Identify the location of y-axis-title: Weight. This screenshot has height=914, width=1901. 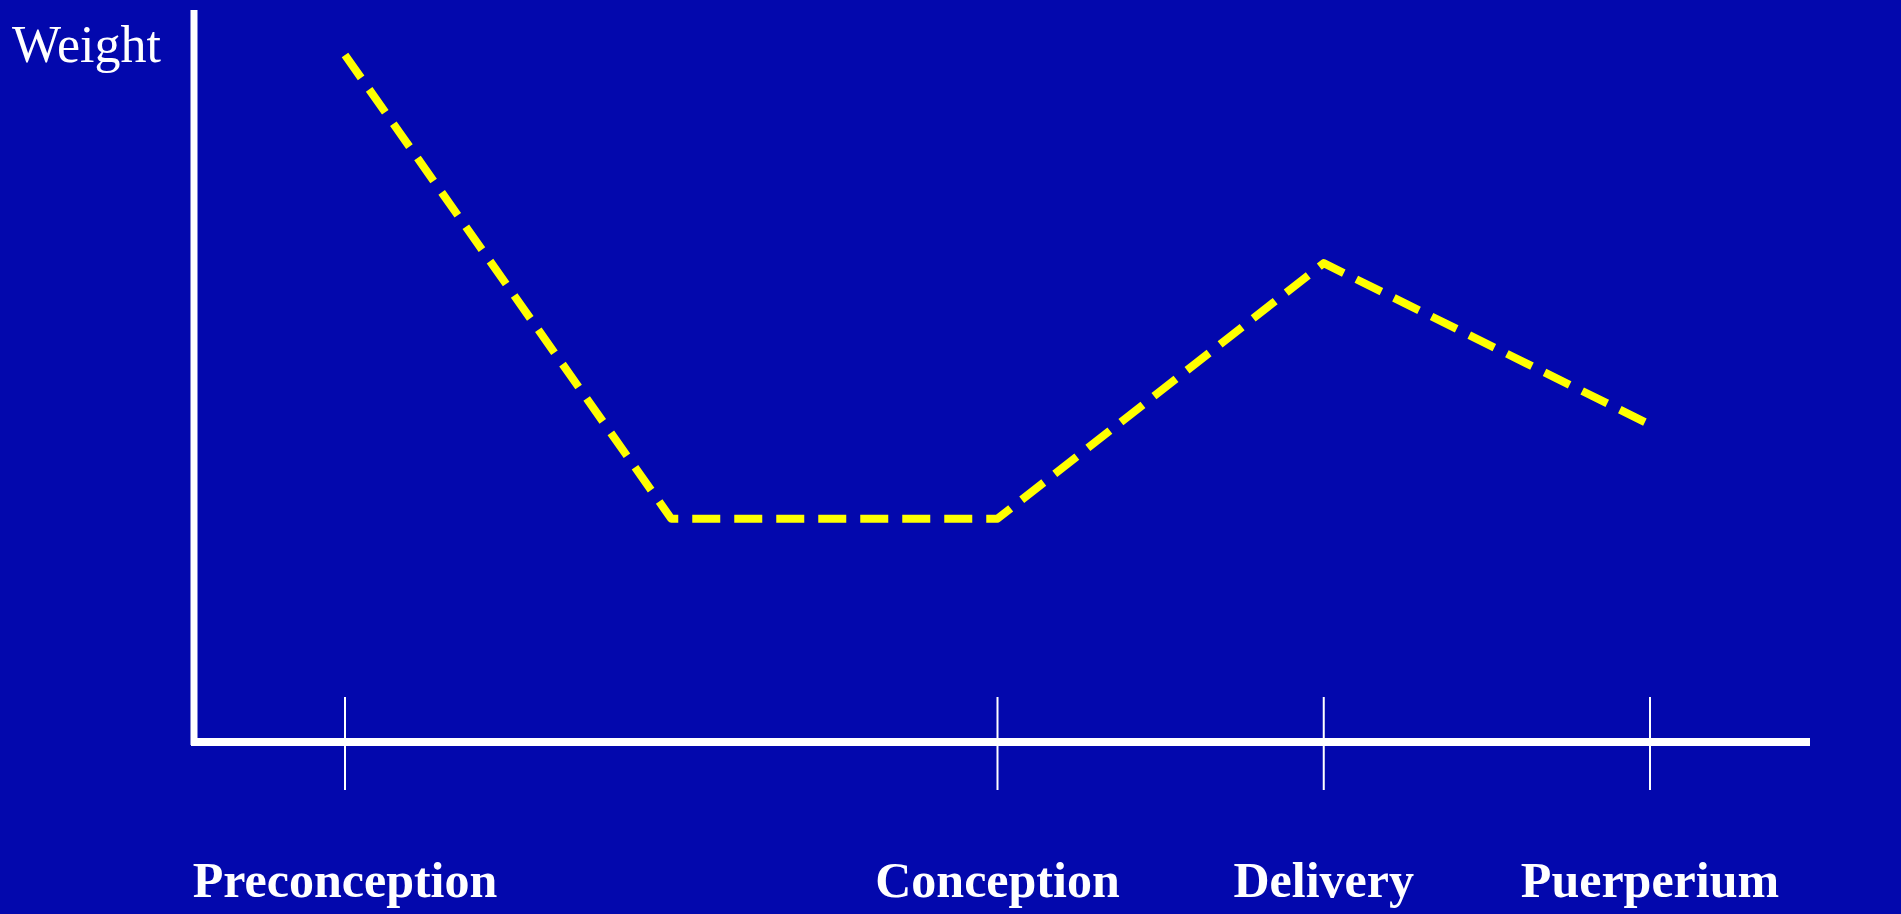
(87, 44).